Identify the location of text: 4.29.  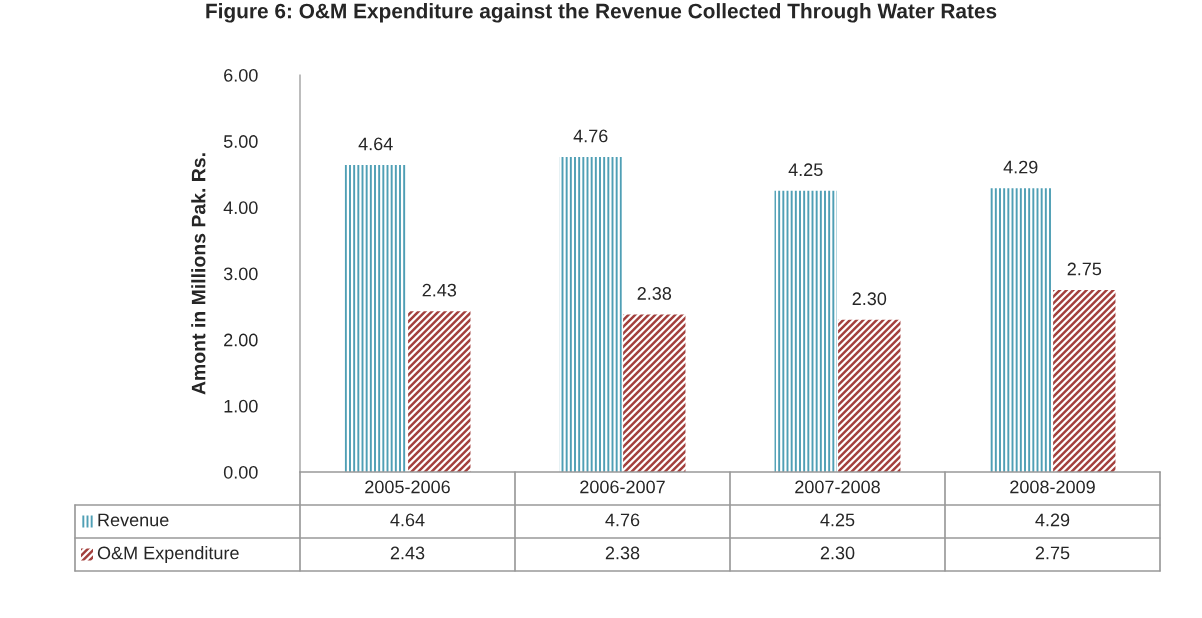
(1020, 167).